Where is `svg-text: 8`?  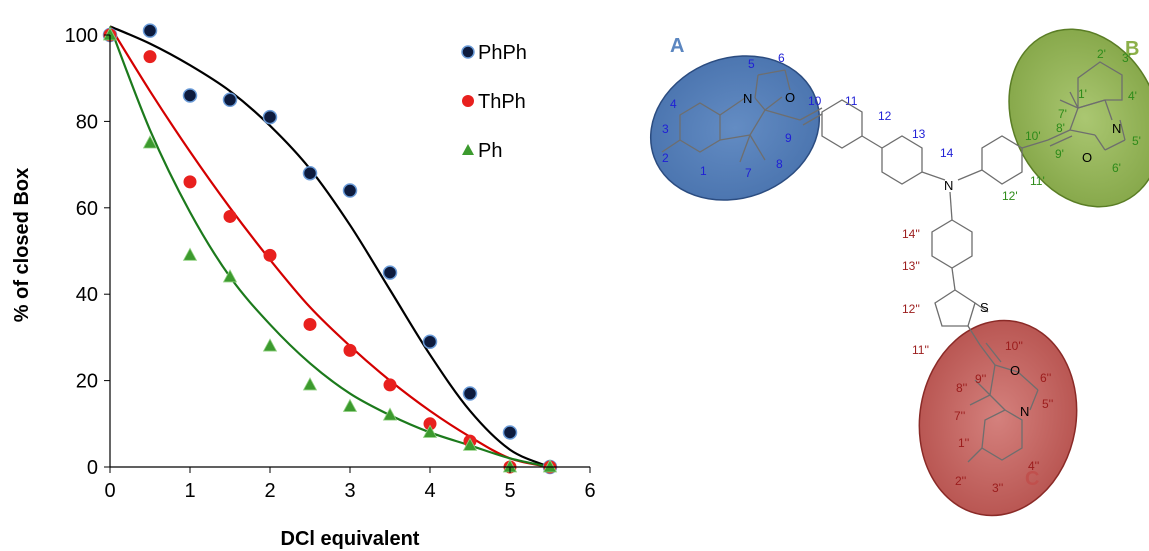
svg-text: 8 is located at coordinates (779, 164).